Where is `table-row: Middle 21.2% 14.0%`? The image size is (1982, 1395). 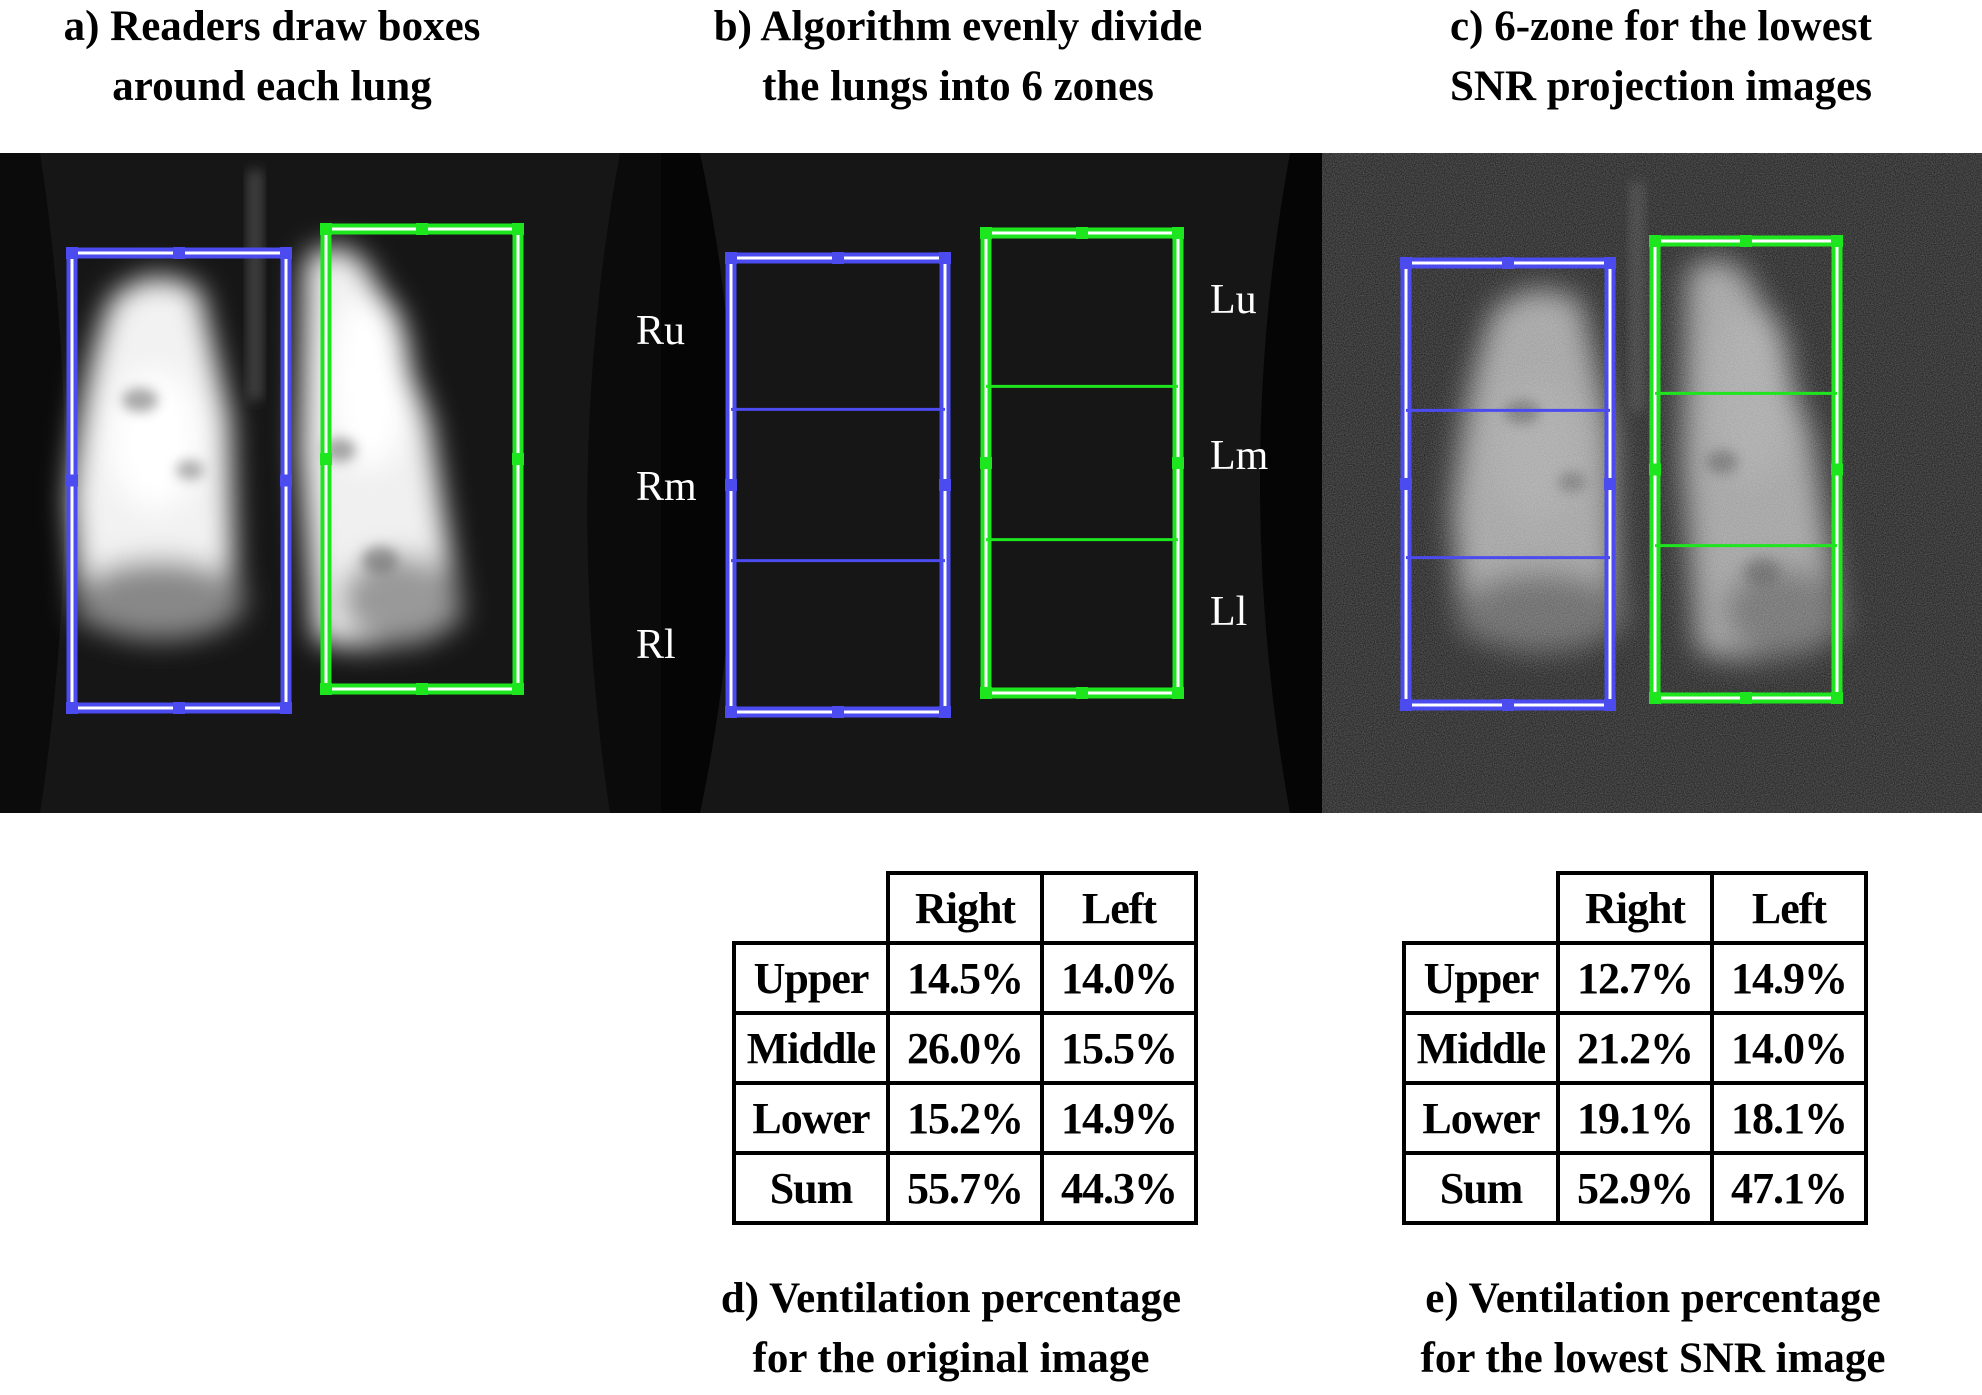
table-row: Middle 21.2% 14.0% is located at coordinates (1635, 1048).